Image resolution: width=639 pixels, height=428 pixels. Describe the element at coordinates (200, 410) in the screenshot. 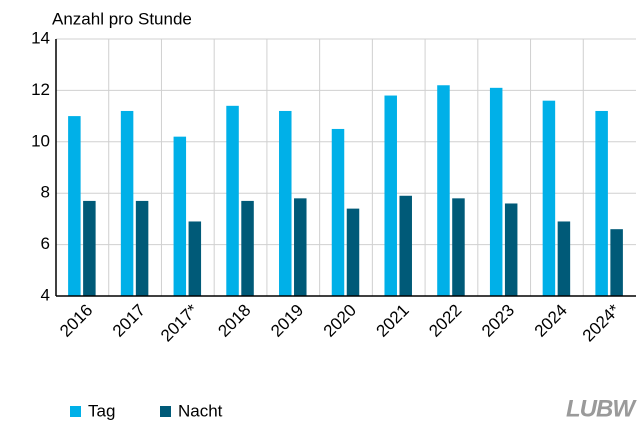

I see `legend-label: Nacht` at that location.